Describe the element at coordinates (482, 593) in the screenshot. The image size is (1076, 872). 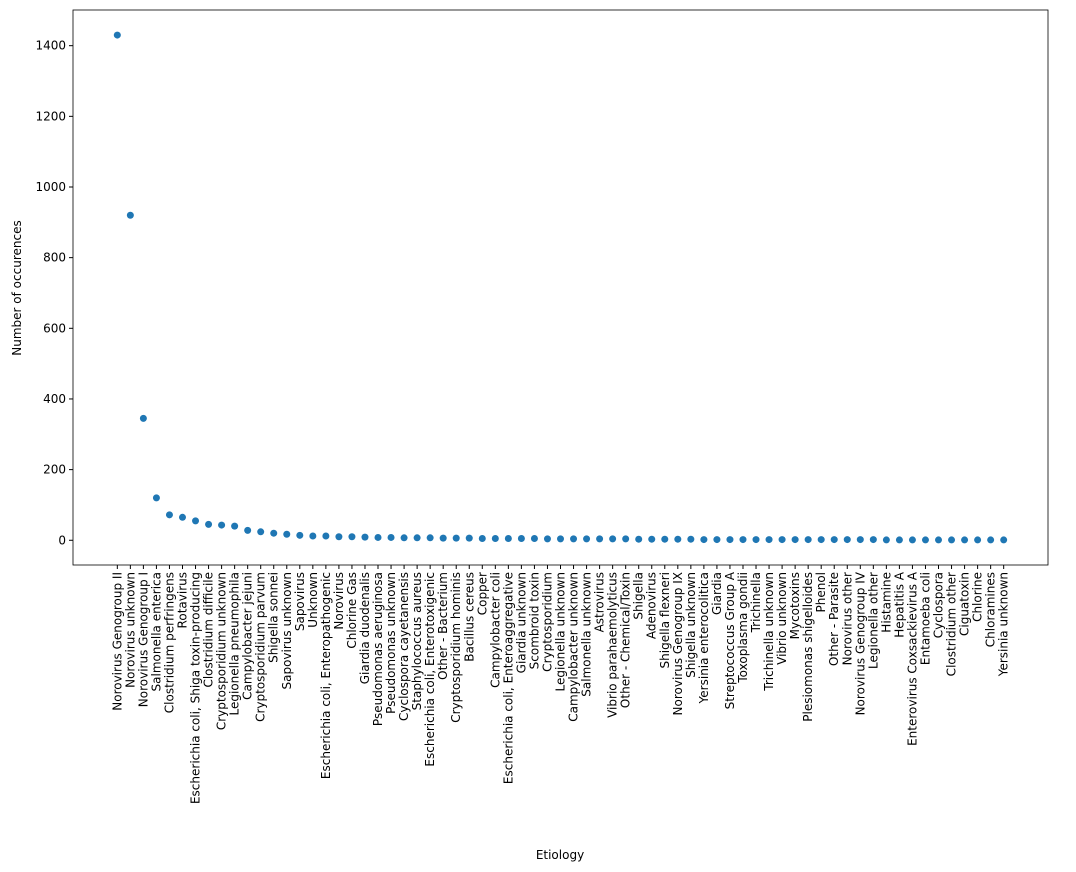
I see `x-tick-label: Copper` at that location.